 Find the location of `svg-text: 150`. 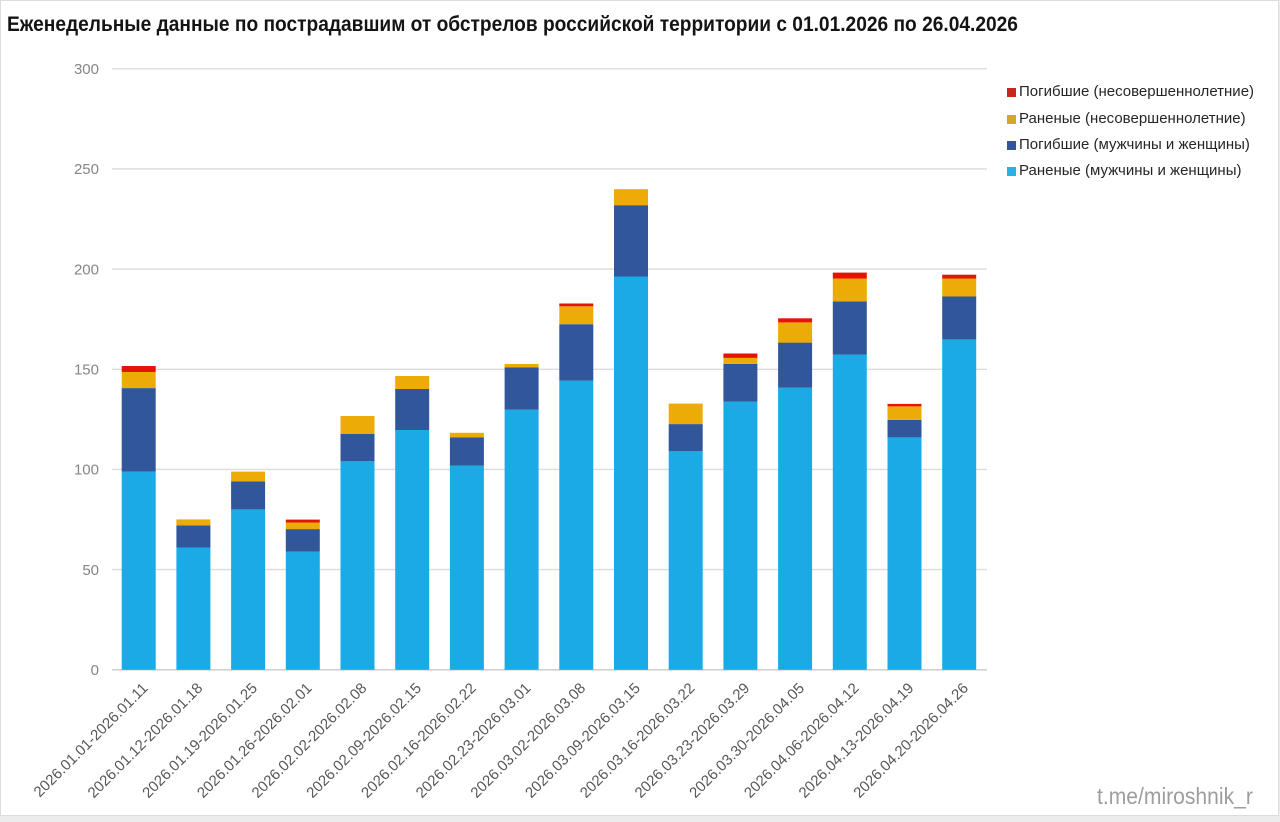

svg-text: 150 is located at coordinates (86, 370).